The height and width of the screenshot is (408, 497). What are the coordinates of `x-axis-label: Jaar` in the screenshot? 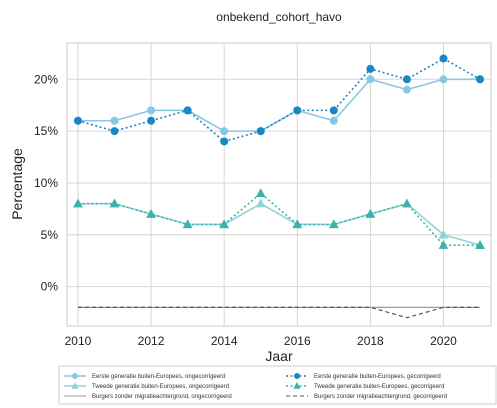 It's located at (279, 356).